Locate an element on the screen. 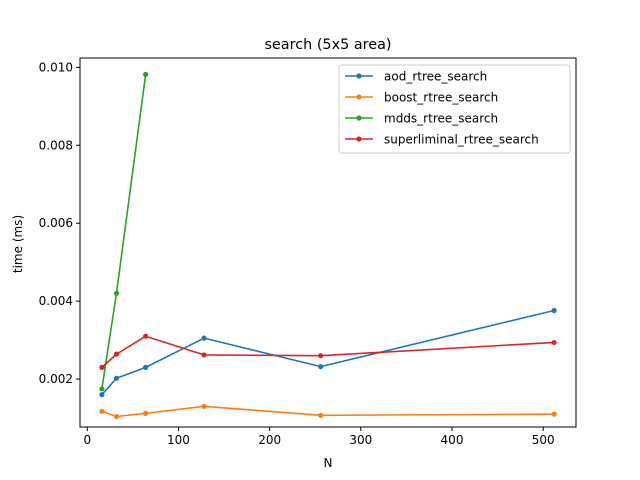 This screenshot has height=480, width=640. legend-item: boost_rtree_search is located at coordinates (421, 98).